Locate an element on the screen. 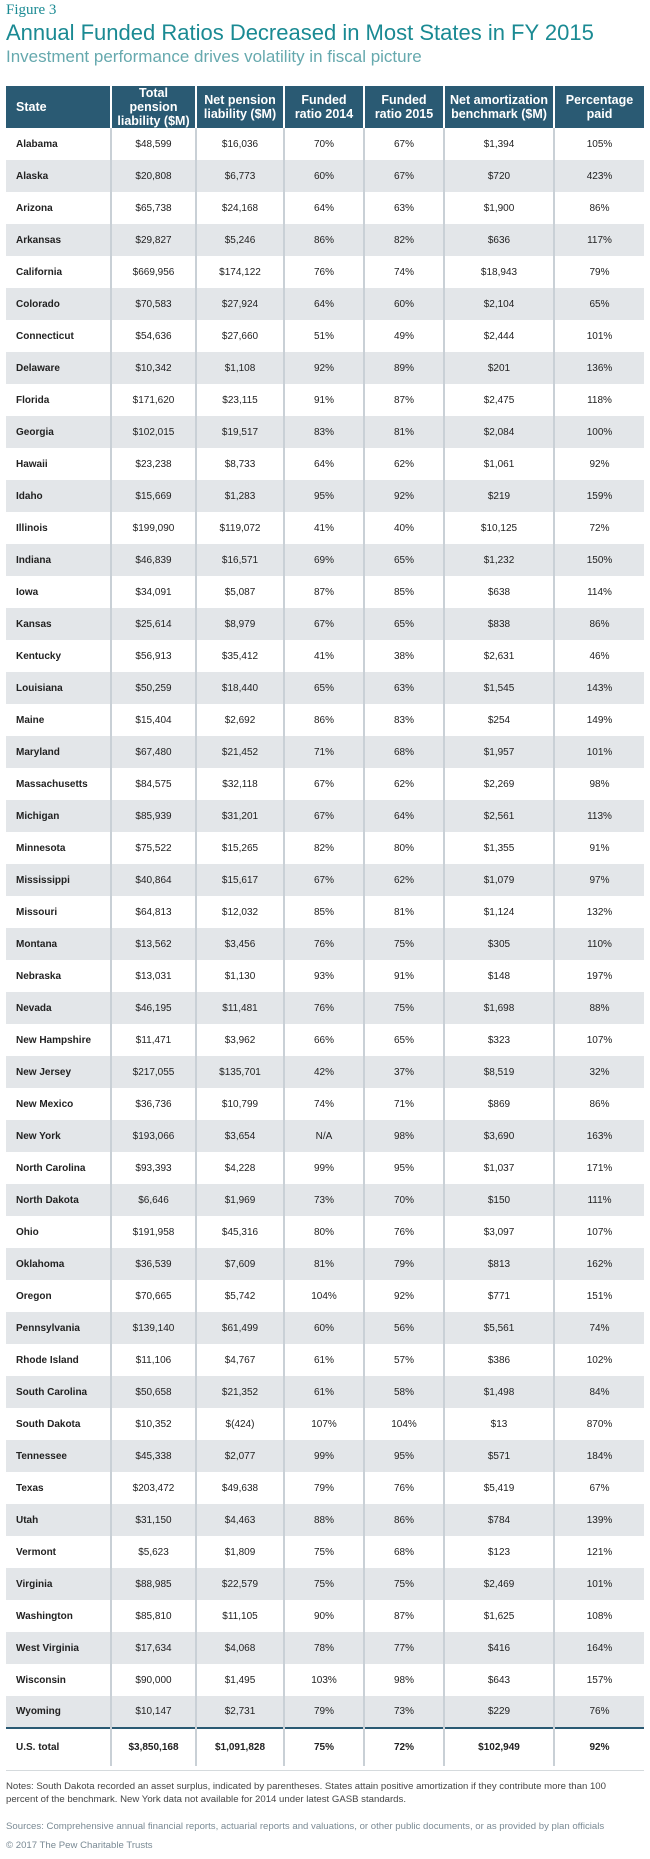 This screenshot has width=650, height=1859. table-cell: $5,561 is located at coordinates (498, 1328).